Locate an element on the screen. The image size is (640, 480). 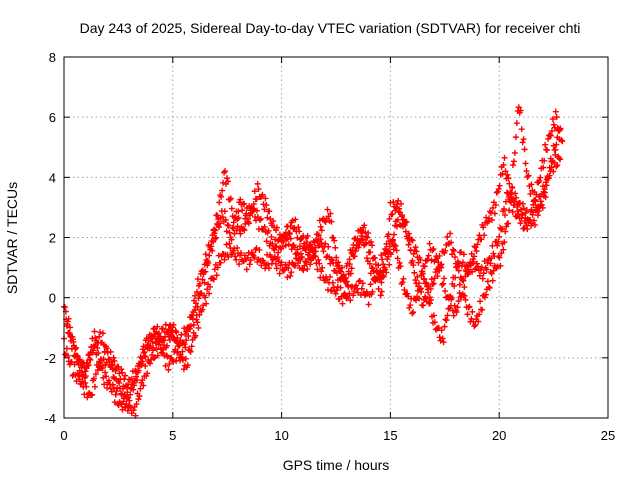
y-tick-label: 4 is located at coordinates (52, 177).